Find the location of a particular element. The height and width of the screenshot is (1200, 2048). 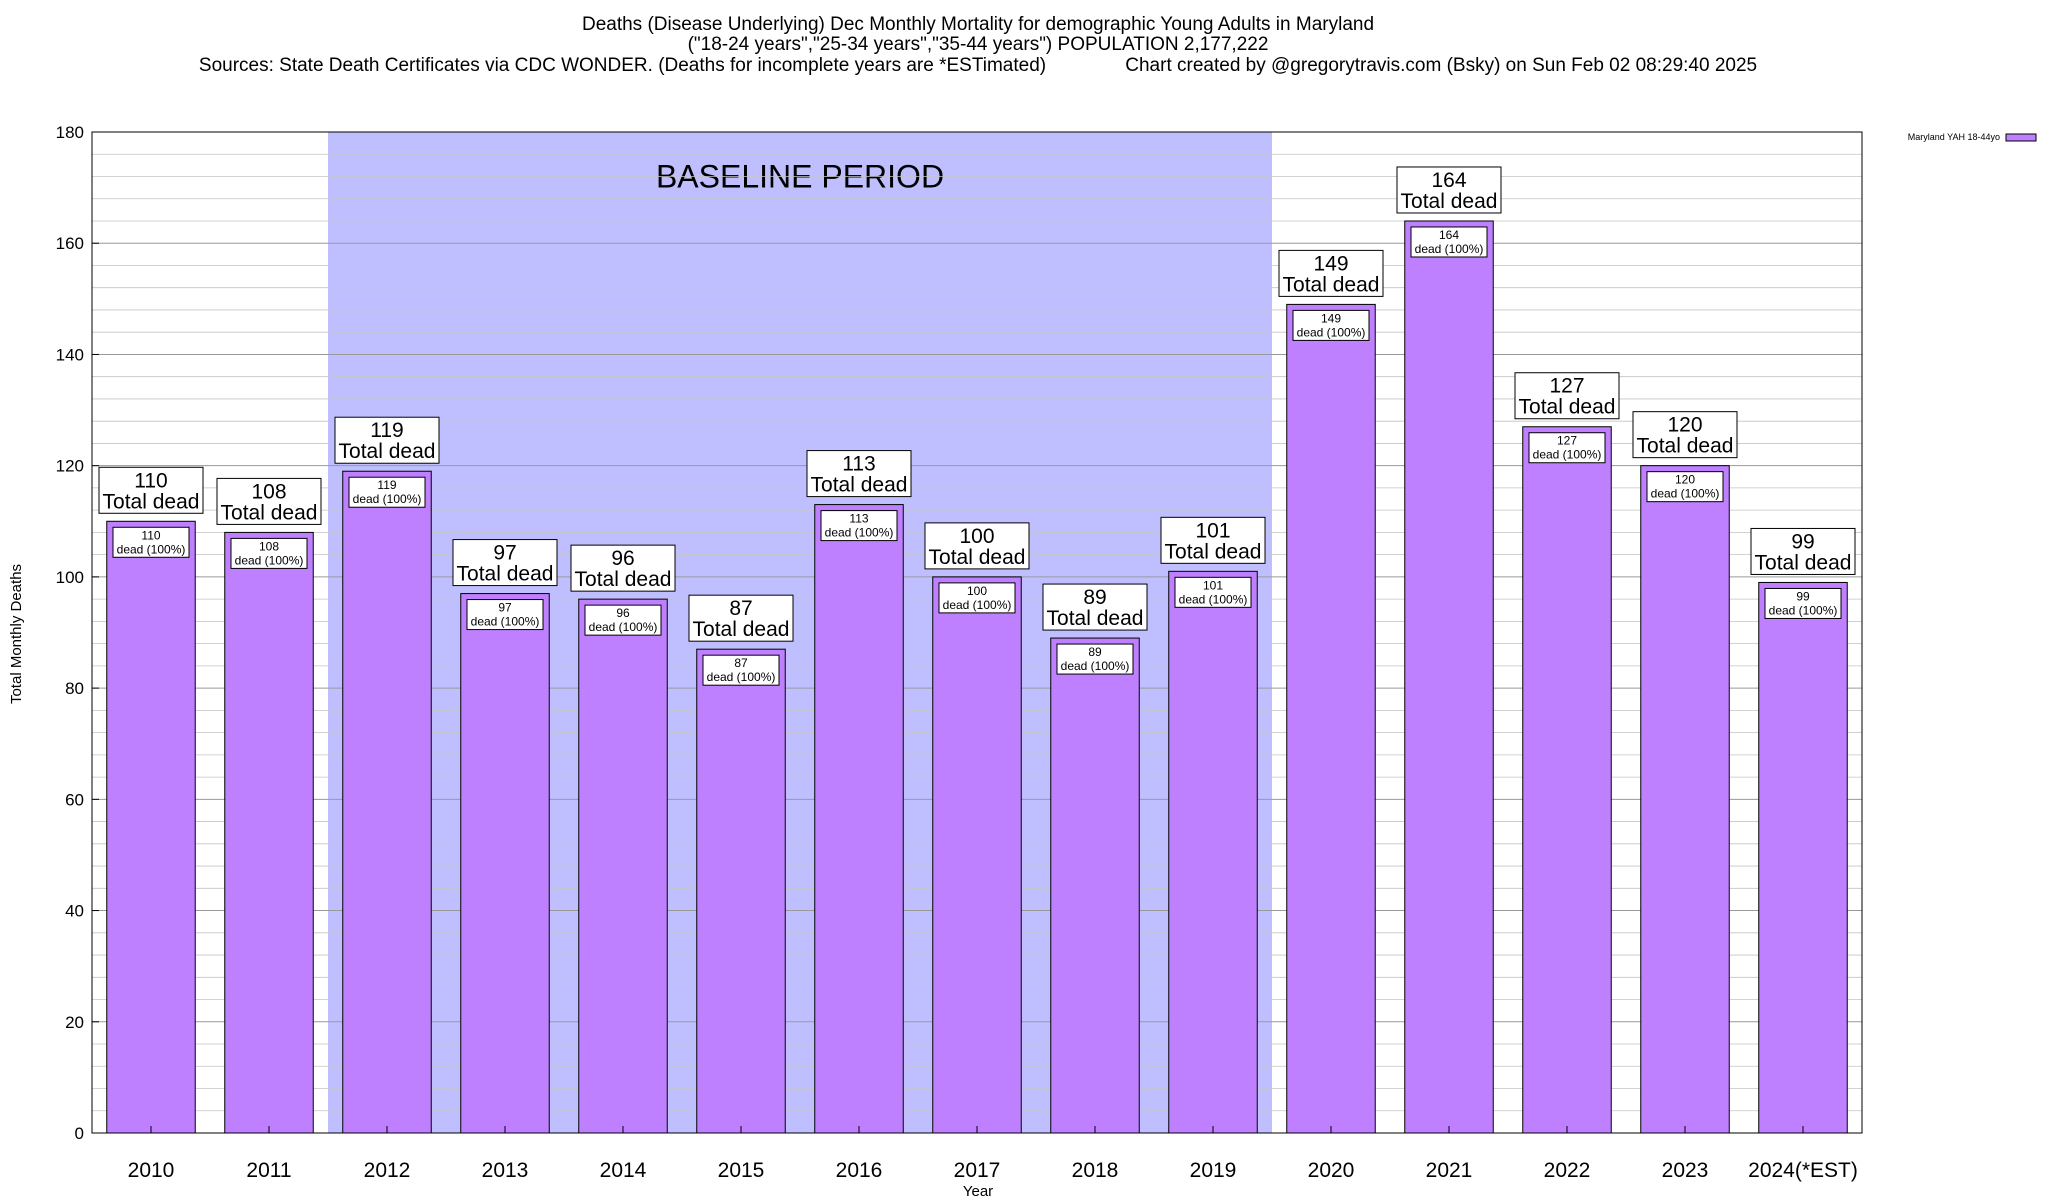

x-tick-label: 2019 is located at coordinates (1213, 1170).